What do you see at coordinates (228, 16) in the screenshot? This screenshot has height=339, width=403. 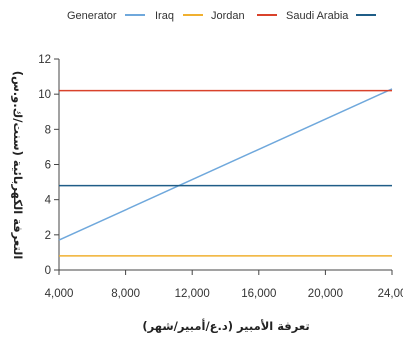 I see `legend-label-jordan: Jordan` at bounding box center [228, 16].